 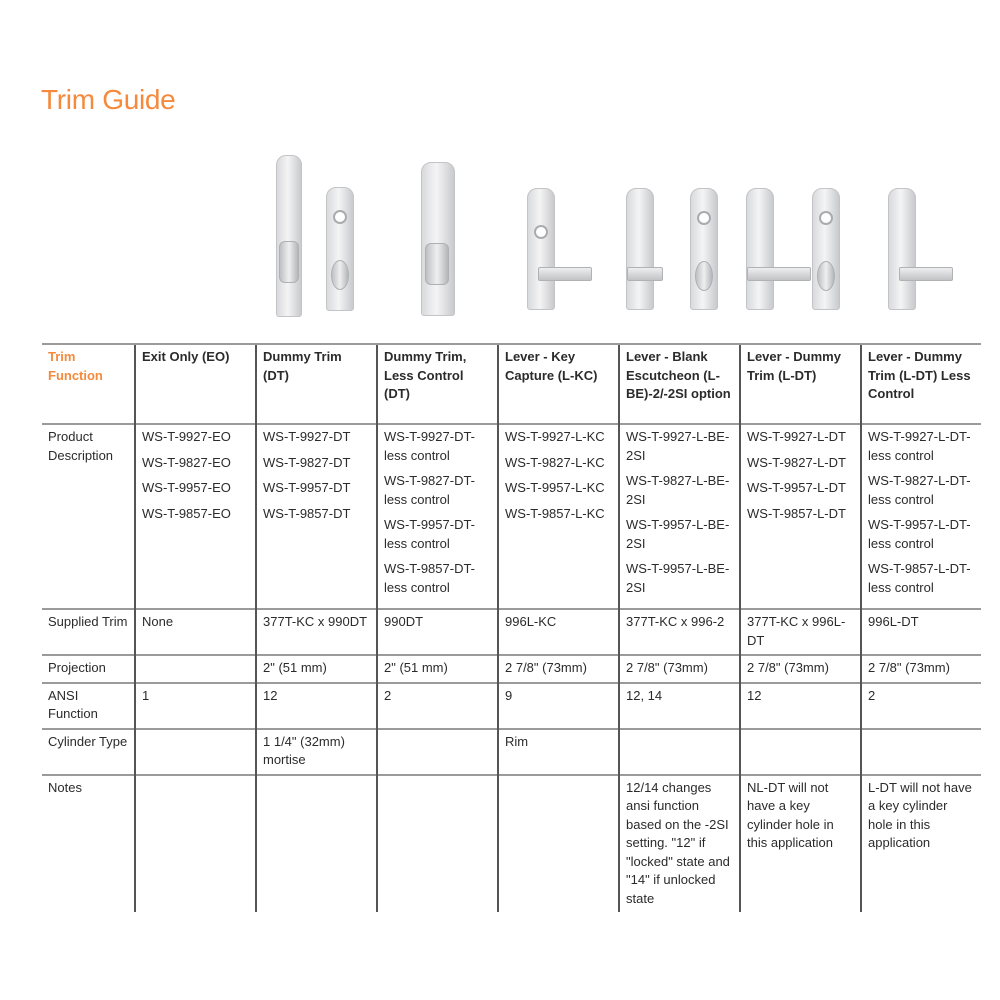 I want to click on product-code: WS-T-9827-L-DT-less control, so click(x=919, y=490).